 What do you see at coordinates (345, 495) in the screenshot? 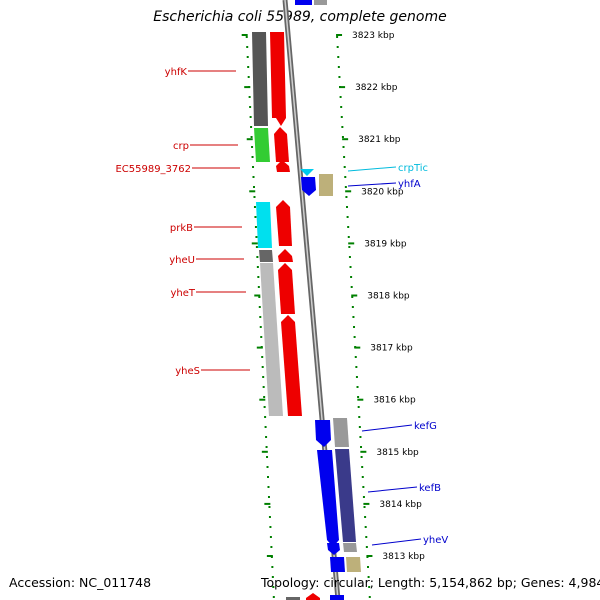
I see `gene-kefB-slot` at bounding box center [345, 495].